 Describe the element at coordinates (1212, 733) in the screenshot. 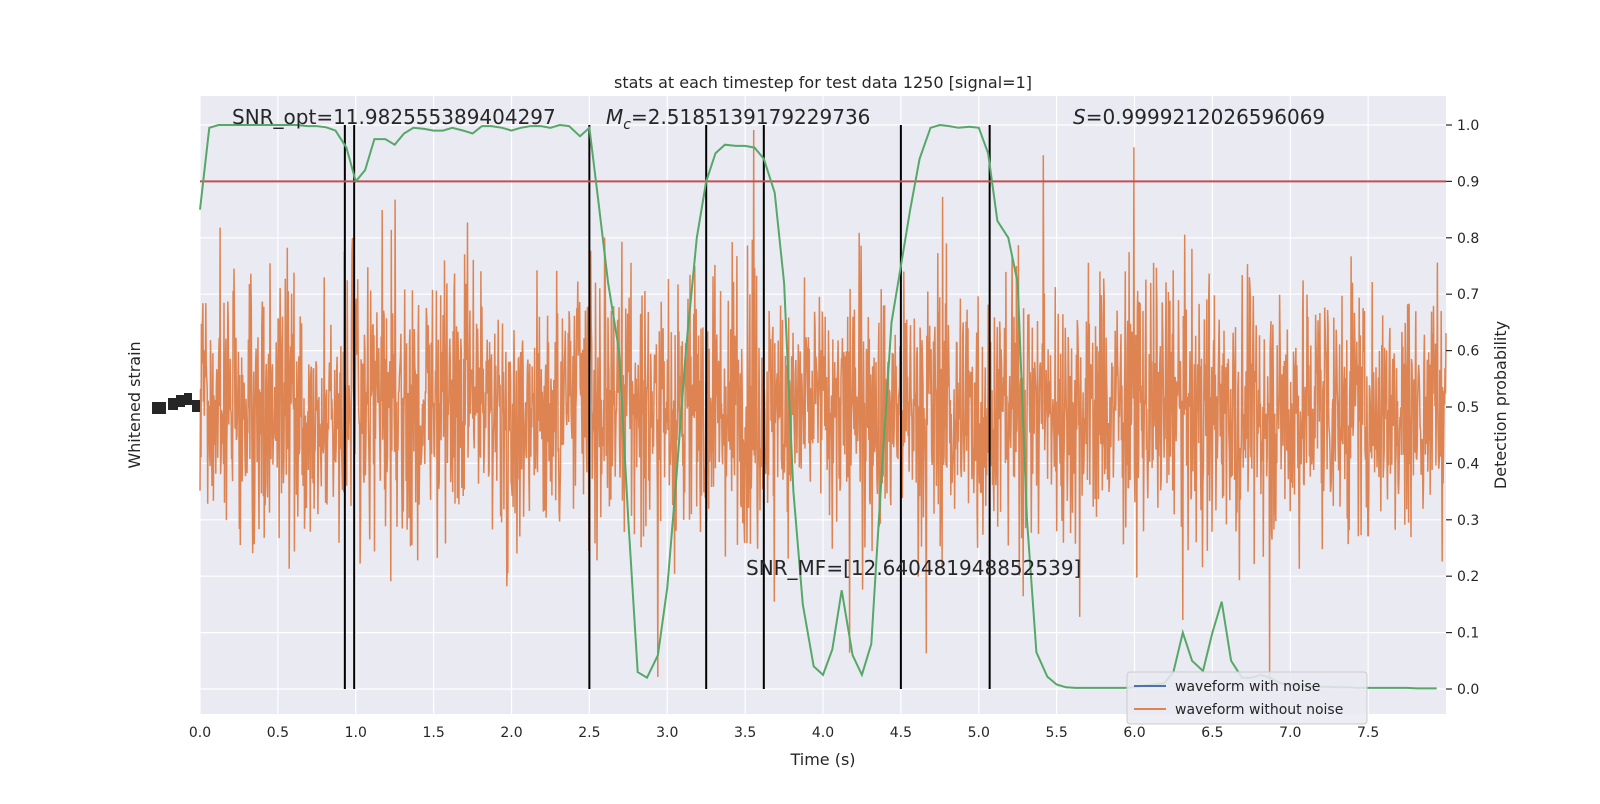

I see `x-tick-label-13: 6.5` at that location.